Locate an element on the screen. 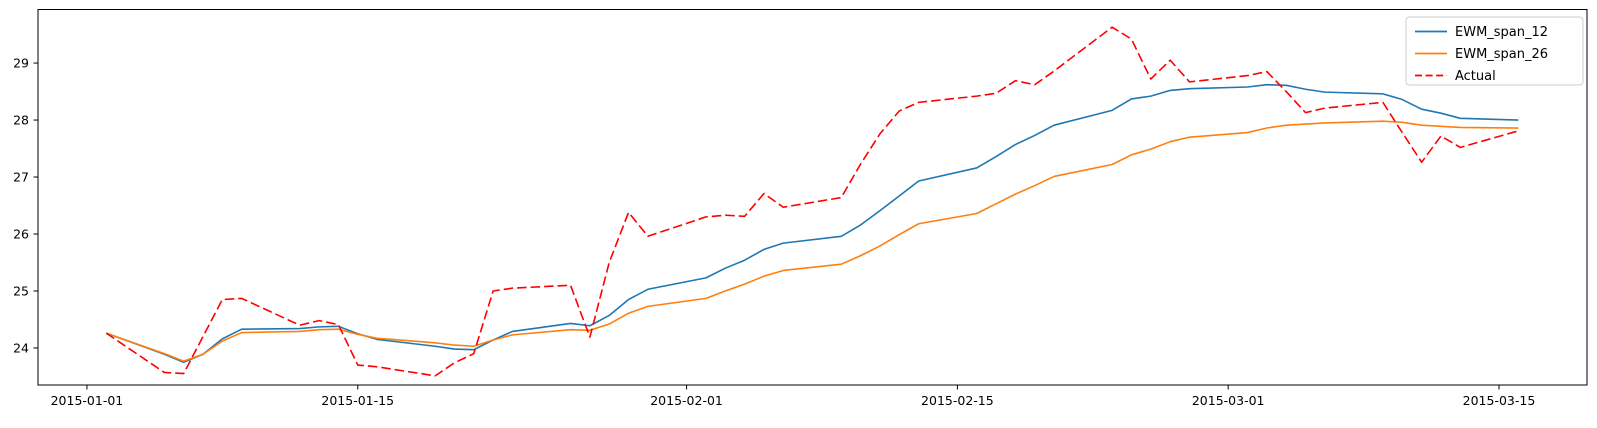 The width and height of the screenshot is (1597, 428). y-tick-label: 27 is located at coordinates (21, 177).